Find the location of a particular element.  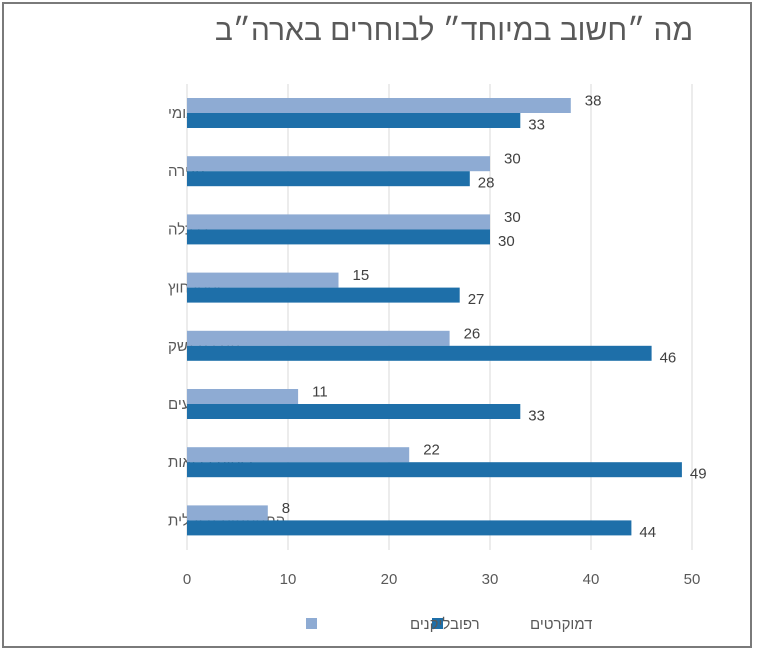

legend-label: דמוקרטים is located at coordinates (561, 624).